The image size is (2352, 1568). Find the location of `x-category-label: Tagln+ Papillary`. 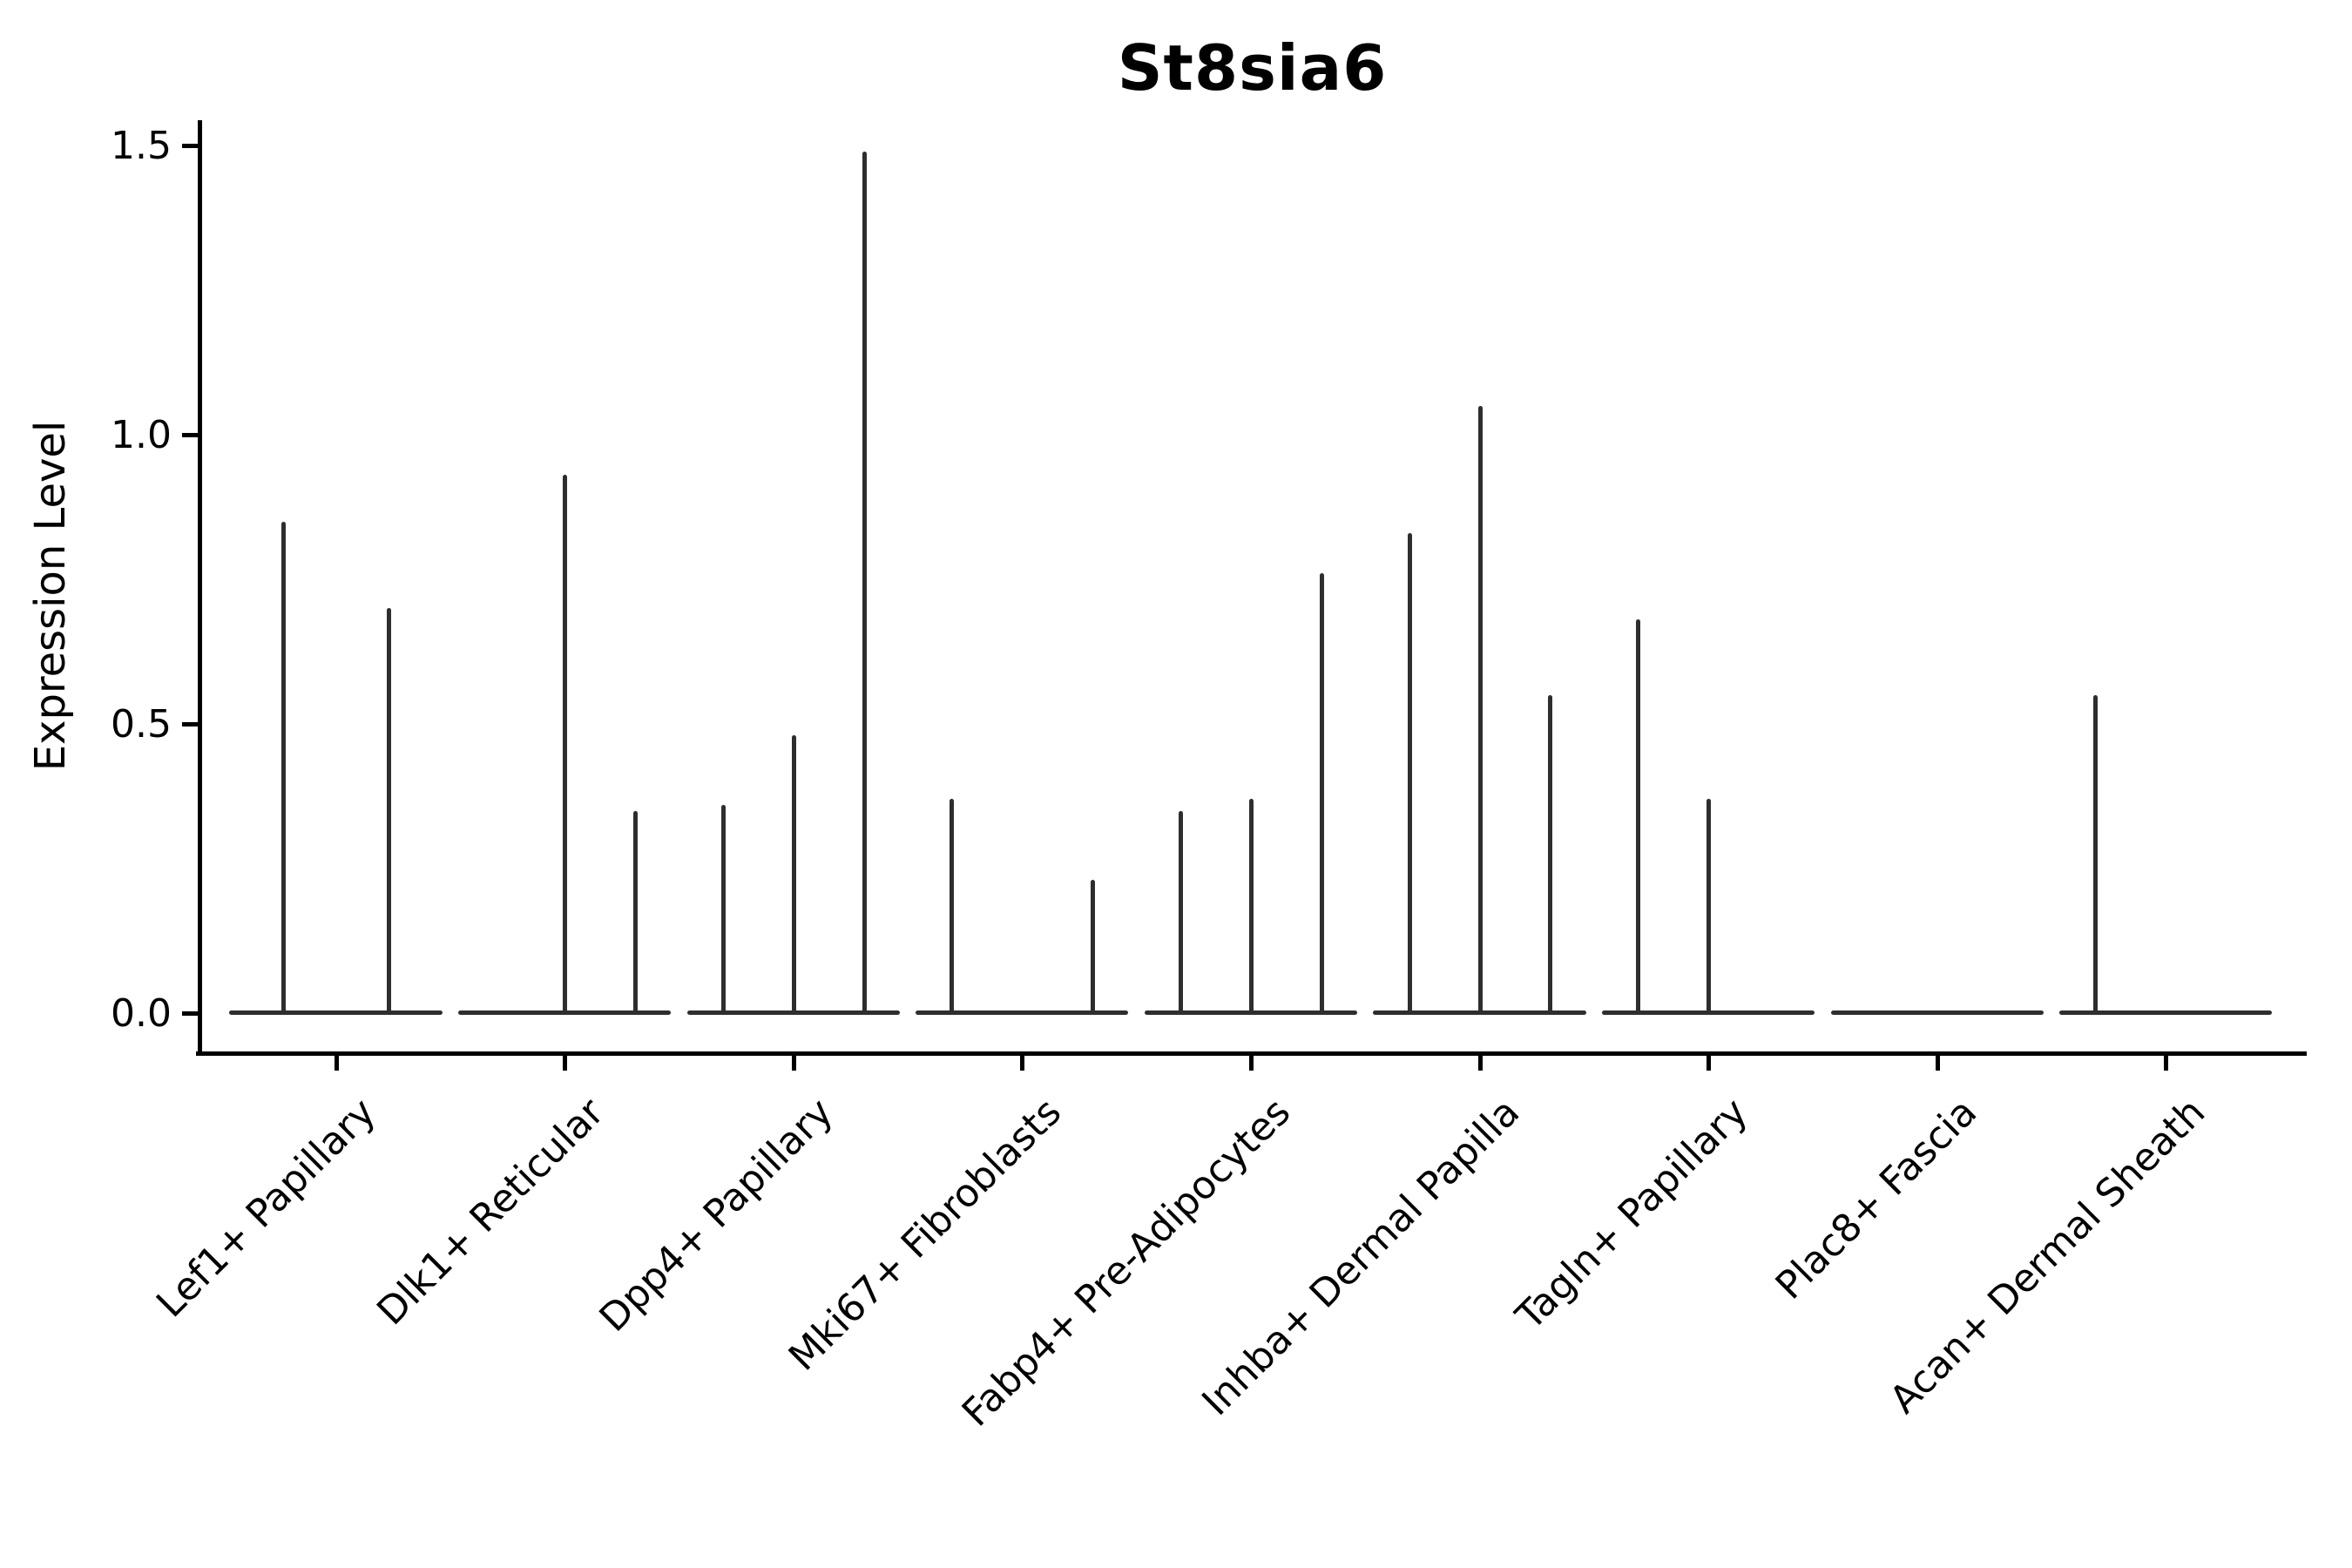

x-category-label: Tagln+ Papillary is located at coordinates (1632, 1214).